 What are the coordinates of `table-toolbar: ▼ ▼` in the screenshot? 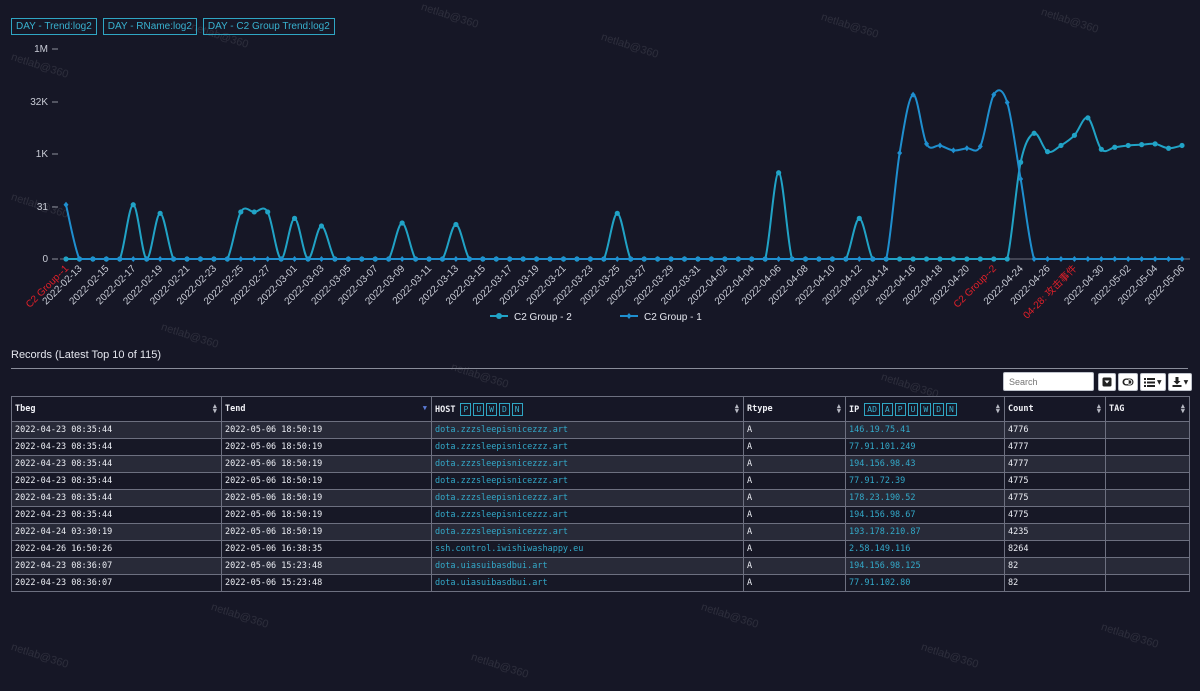 It's located at (1145, 382).